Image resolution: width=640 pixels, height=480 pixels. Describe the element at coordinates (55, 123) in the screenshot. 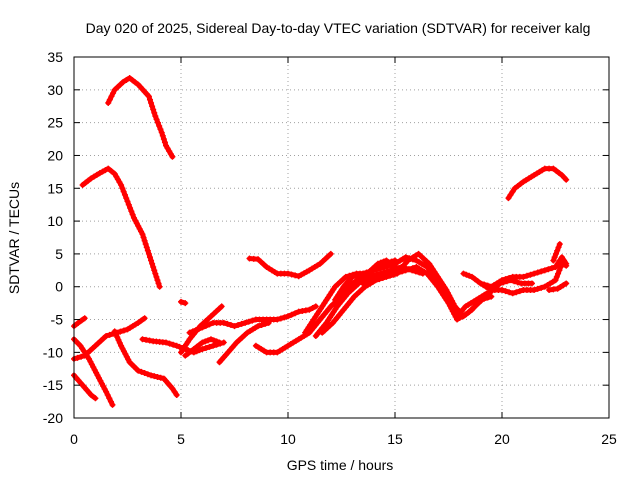

I see `y-tick-label: 25` at that location.